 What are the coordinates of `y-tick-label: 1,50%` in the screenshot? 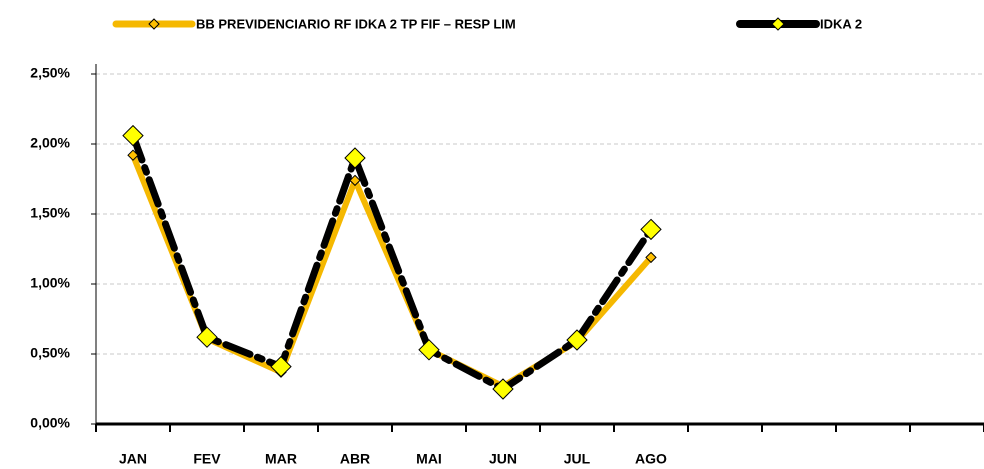 It's located at (50, 213).